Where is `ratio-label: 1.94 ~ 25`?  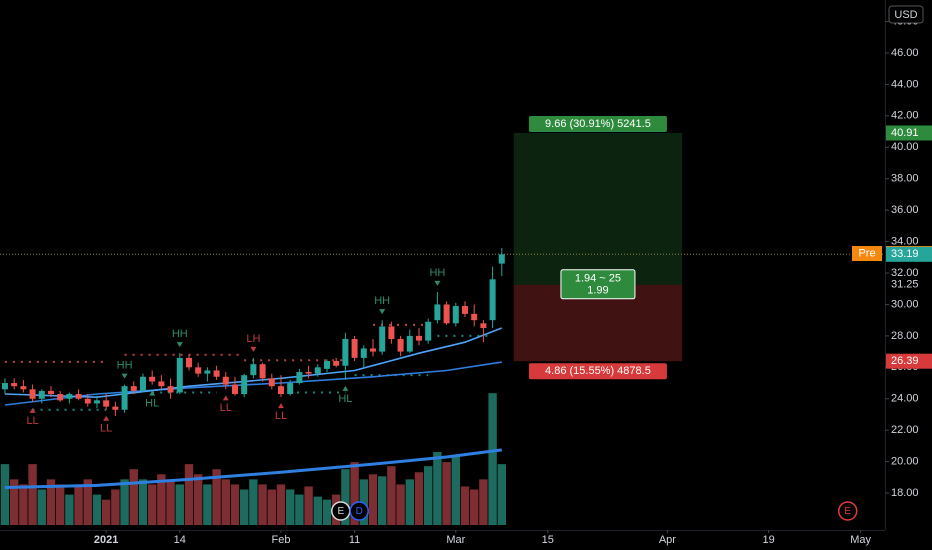
ratio-label: 1.94 ~ 25 is located at coordinates (598, 279).